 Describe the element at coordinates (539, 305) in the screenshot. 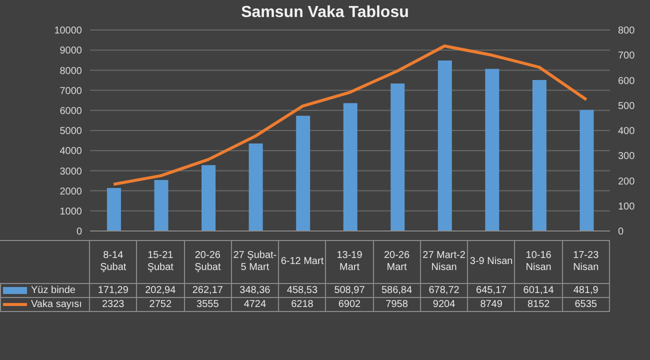

I see `data-label: 8152` at that location.